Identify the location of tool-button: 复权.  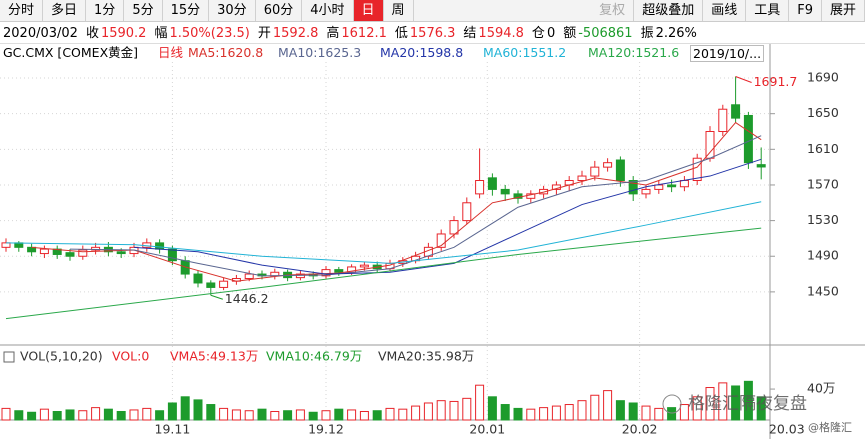
(613, 10).